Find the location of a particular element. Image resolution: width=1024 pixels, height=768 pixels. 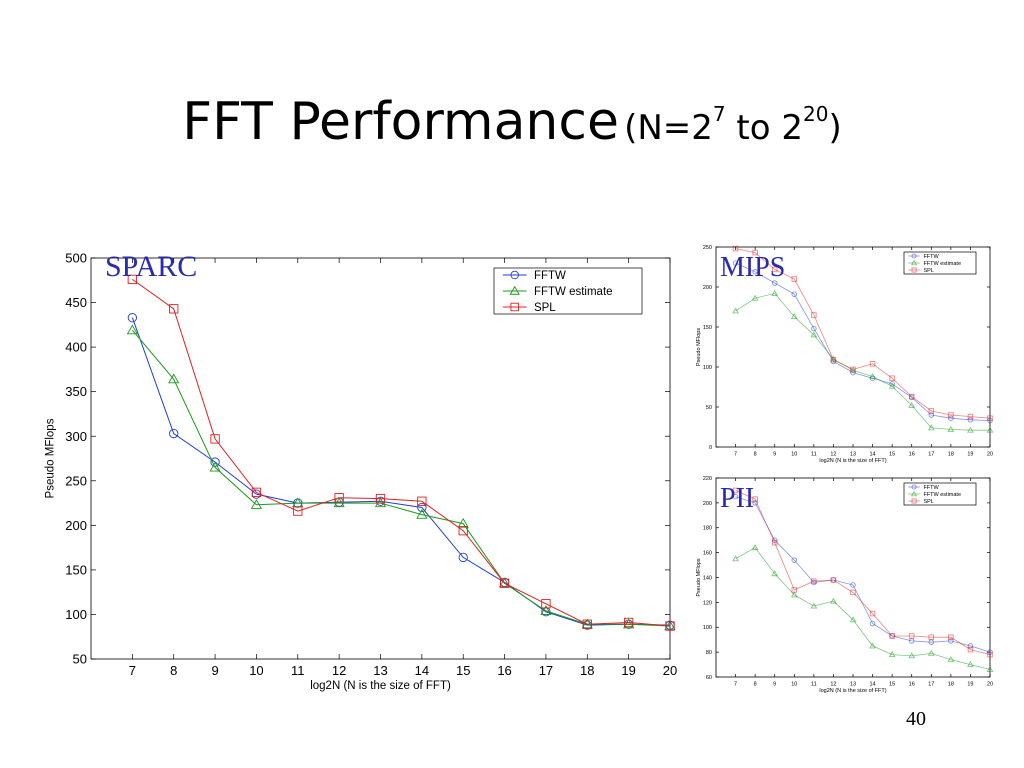

sparc-xtick-label: 20 is located at coordinates (670, 670).